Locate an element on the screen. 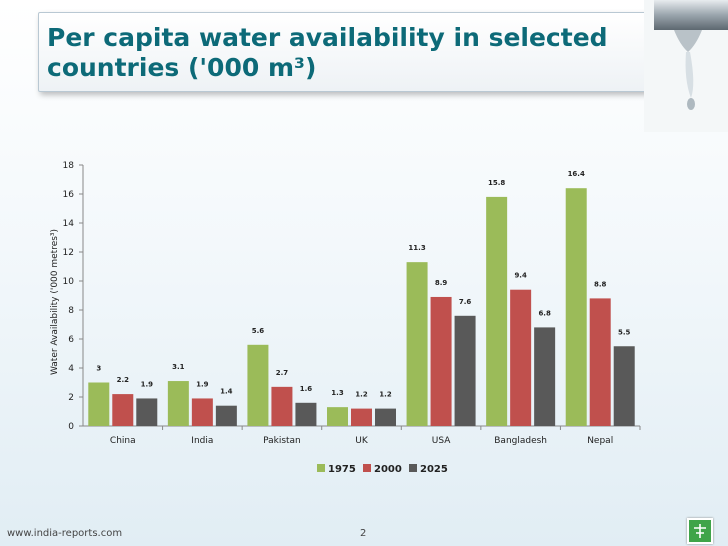 This screenshot has width=728, height=546. data-label: 7.6 is located at coordinates (465, 302).